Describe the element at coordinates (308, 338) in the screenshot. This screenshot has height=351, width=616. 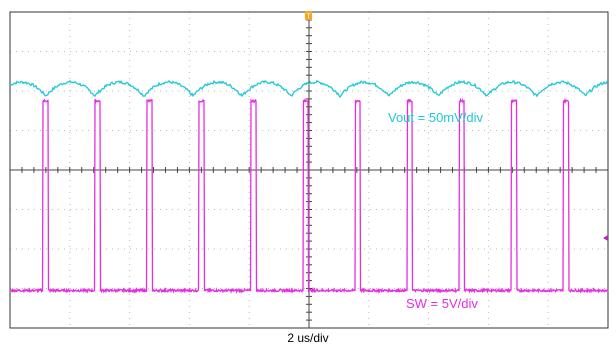
I see `x-axis-label: 2 us/div` at that location.